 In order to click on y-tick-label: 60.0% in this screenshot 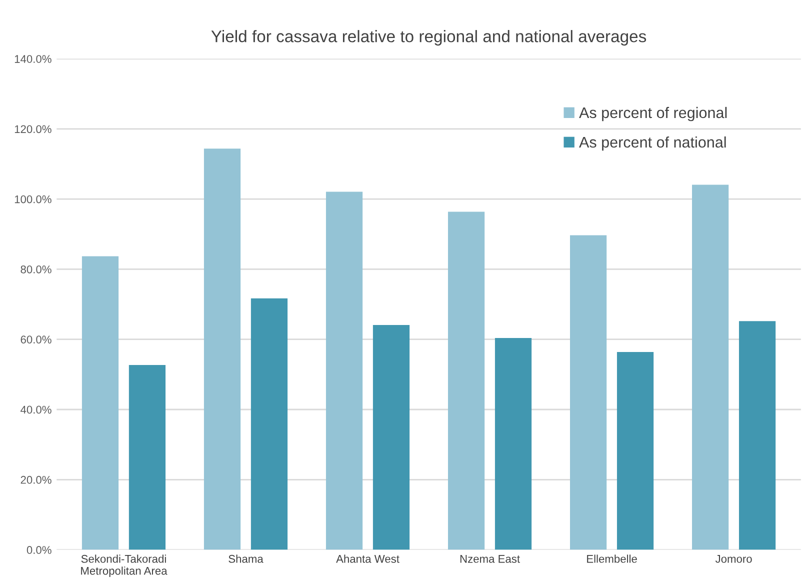, I will do `click(36, 340)`.